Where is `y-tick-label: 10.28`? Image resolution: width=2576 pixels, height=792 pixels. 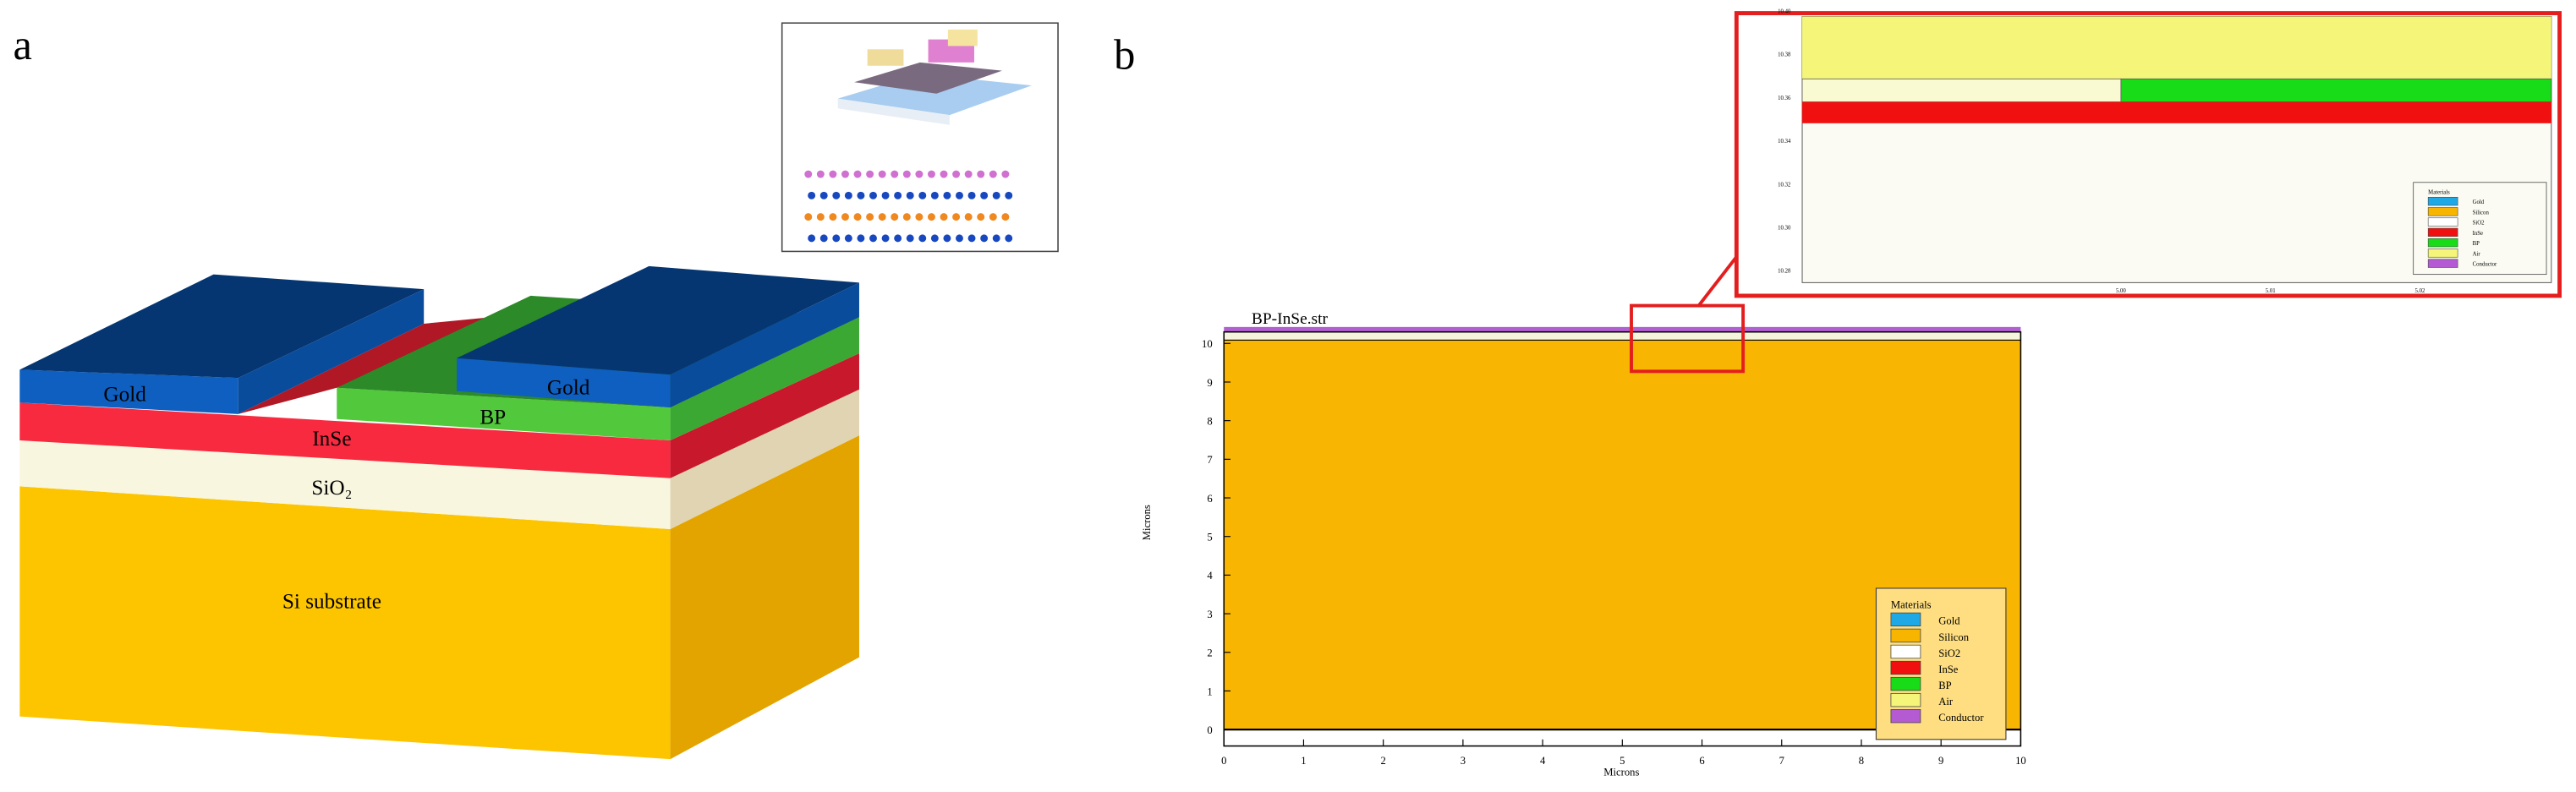
y-tick-label: 10.28 is located at coordinates (1784, 272).